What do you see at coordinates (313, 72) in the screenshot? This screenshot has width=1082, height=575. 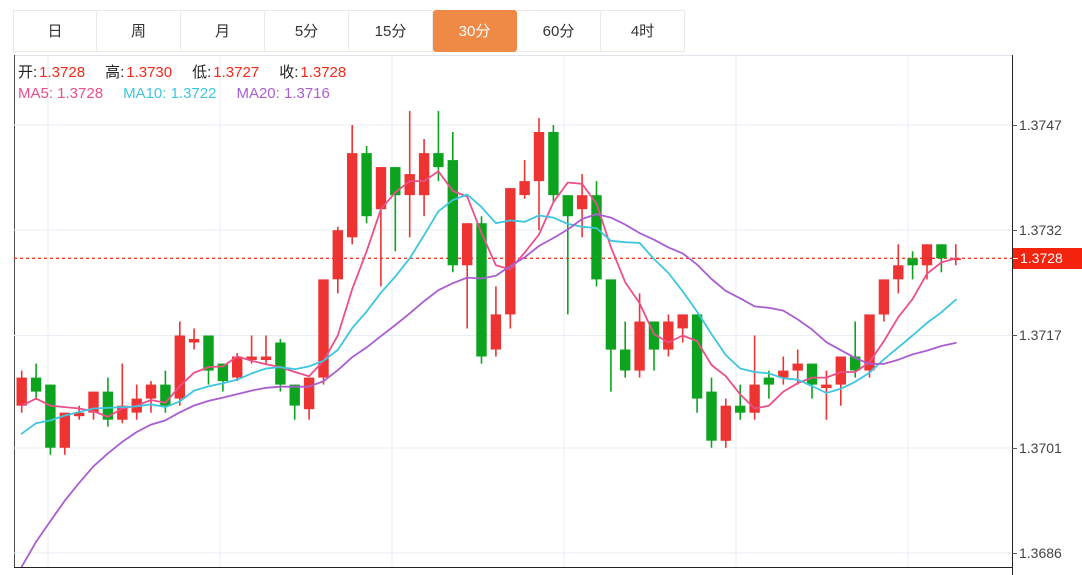 I see `ohlc-item: 收: 1.3728` at bounding box center [313, 72].